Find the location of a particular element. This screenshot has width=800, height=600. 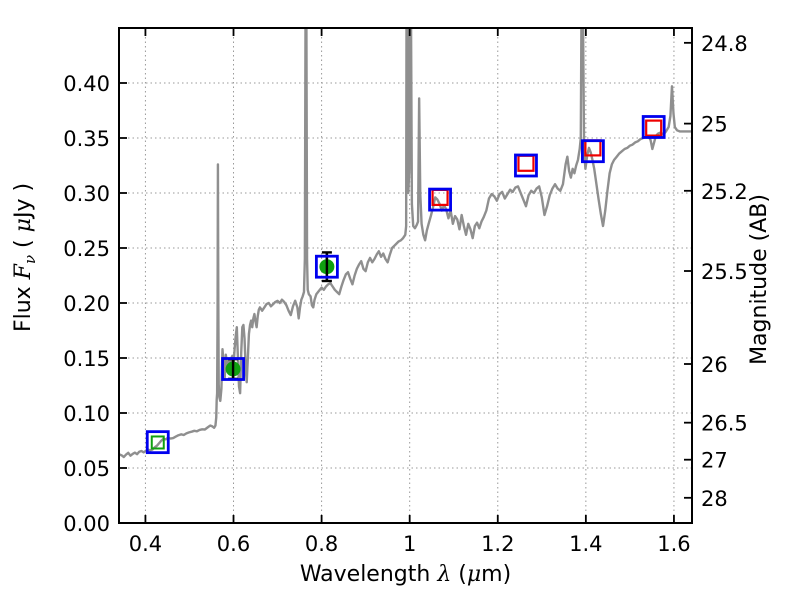

y-left-tick-label: 0.40 is located at coordinates (86, 84).